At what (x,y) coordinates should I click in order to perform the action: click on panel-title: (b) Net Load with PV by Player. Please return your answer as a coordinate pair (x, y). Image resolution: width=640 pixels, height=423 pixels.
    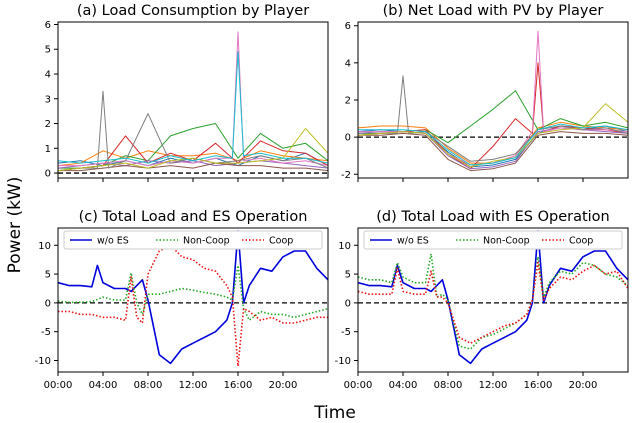
    Looking at the image, I should click on (493, 11).